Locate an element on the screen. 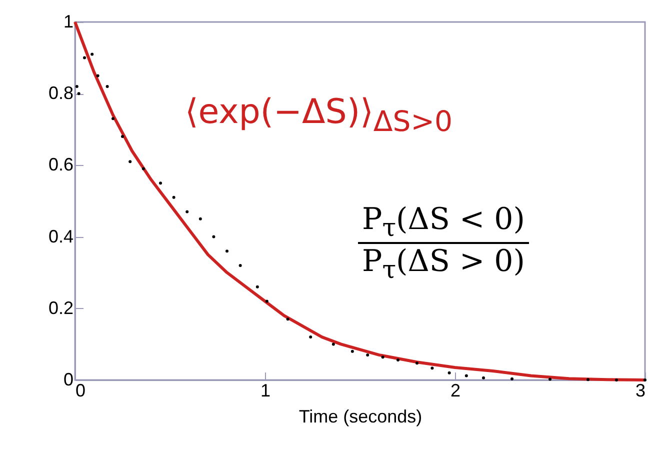  y-tick-label: 0.6 is located at coordinates (61, 164).